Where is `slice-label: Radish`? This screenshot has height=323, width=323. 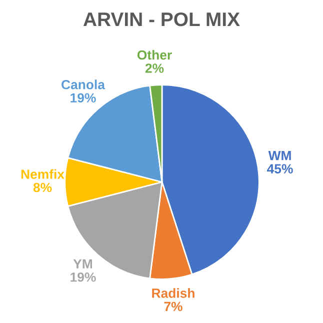
slice-label: Radish is located at coordinates (173, 293).